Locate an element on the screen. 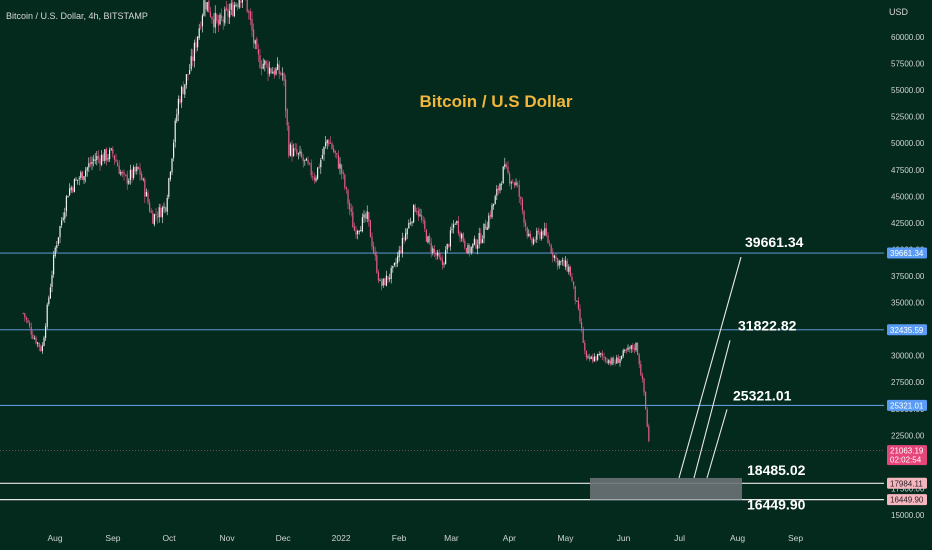  time-tick-12: Aug is located at coordinates (737, 538).